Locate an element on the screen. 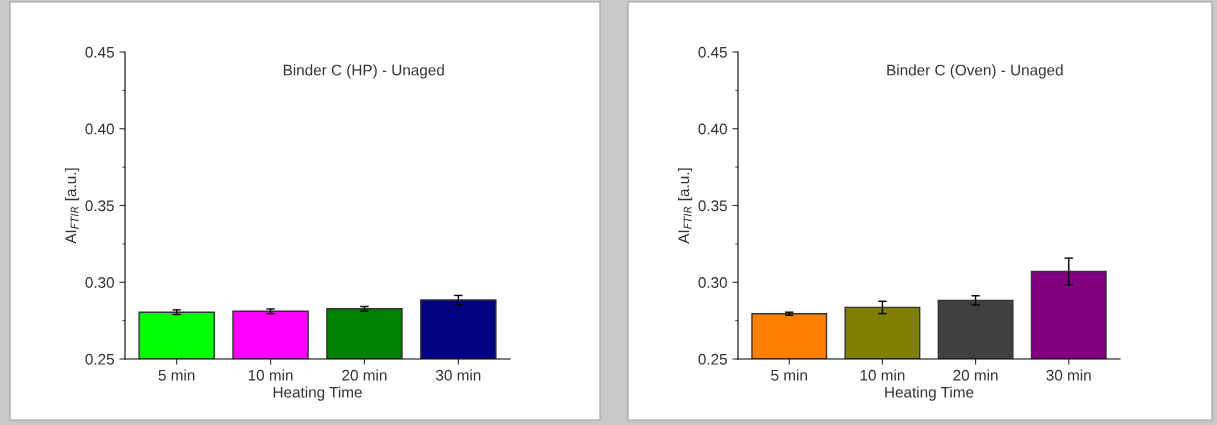 This screenshot has width=1217, height=425. text: Binder C (Oven) - Unaged is located at coordinates (975, 71).